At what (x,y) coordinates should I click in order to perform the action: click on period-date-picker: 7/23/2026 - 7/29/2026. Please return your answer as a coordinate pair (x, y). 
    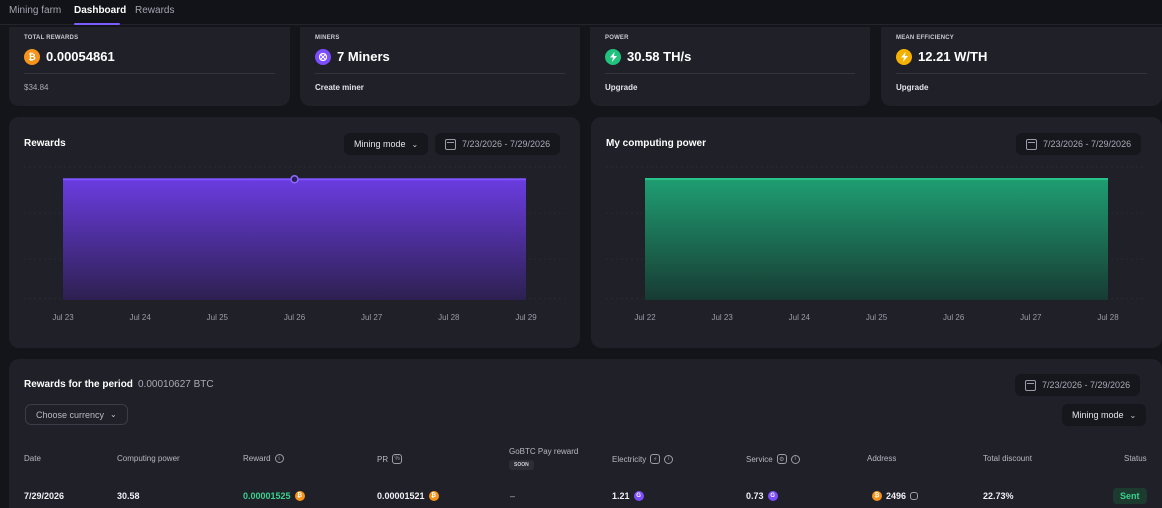
    Looking at the image, I should click on (1078, 385).